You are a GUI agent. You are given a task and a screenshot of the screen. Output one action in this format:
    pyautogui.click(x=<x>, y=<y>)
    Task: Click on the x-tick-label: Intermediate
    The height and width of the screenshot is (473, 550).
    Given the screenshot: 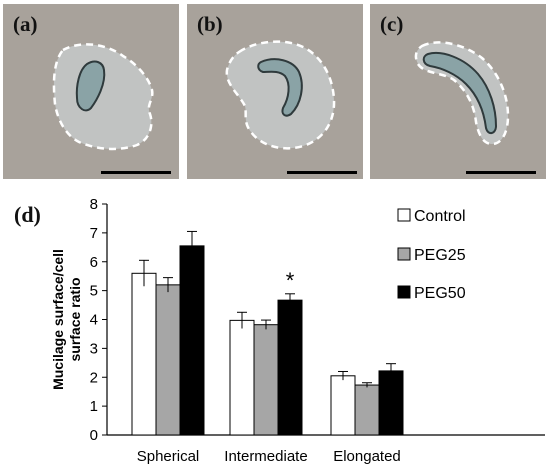 What is the action you would take?
    pyautogui.click(x=265, y=456)
    